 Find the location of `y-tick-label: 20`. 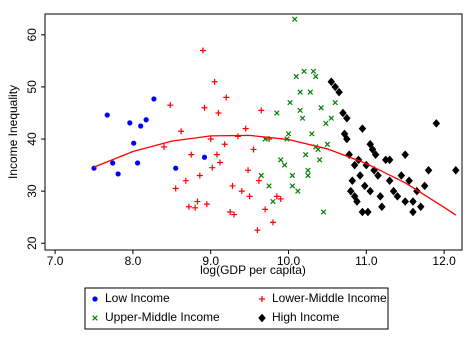

y-tick-label: 20 is located at coordinates (32, 243).